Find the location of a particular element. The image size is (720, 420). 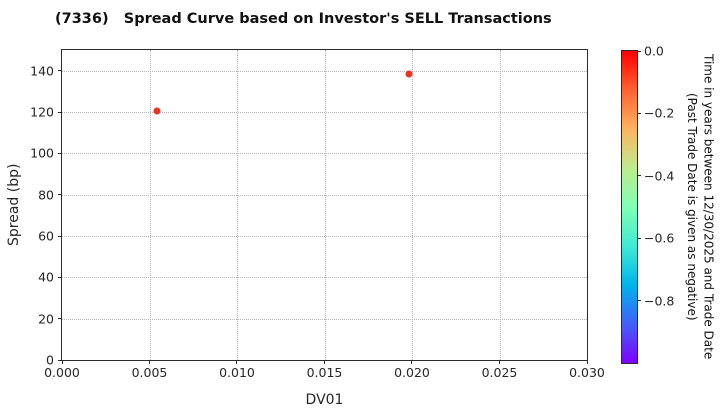

x-tick-label: 0.015 is located at coordinates (324, 372).